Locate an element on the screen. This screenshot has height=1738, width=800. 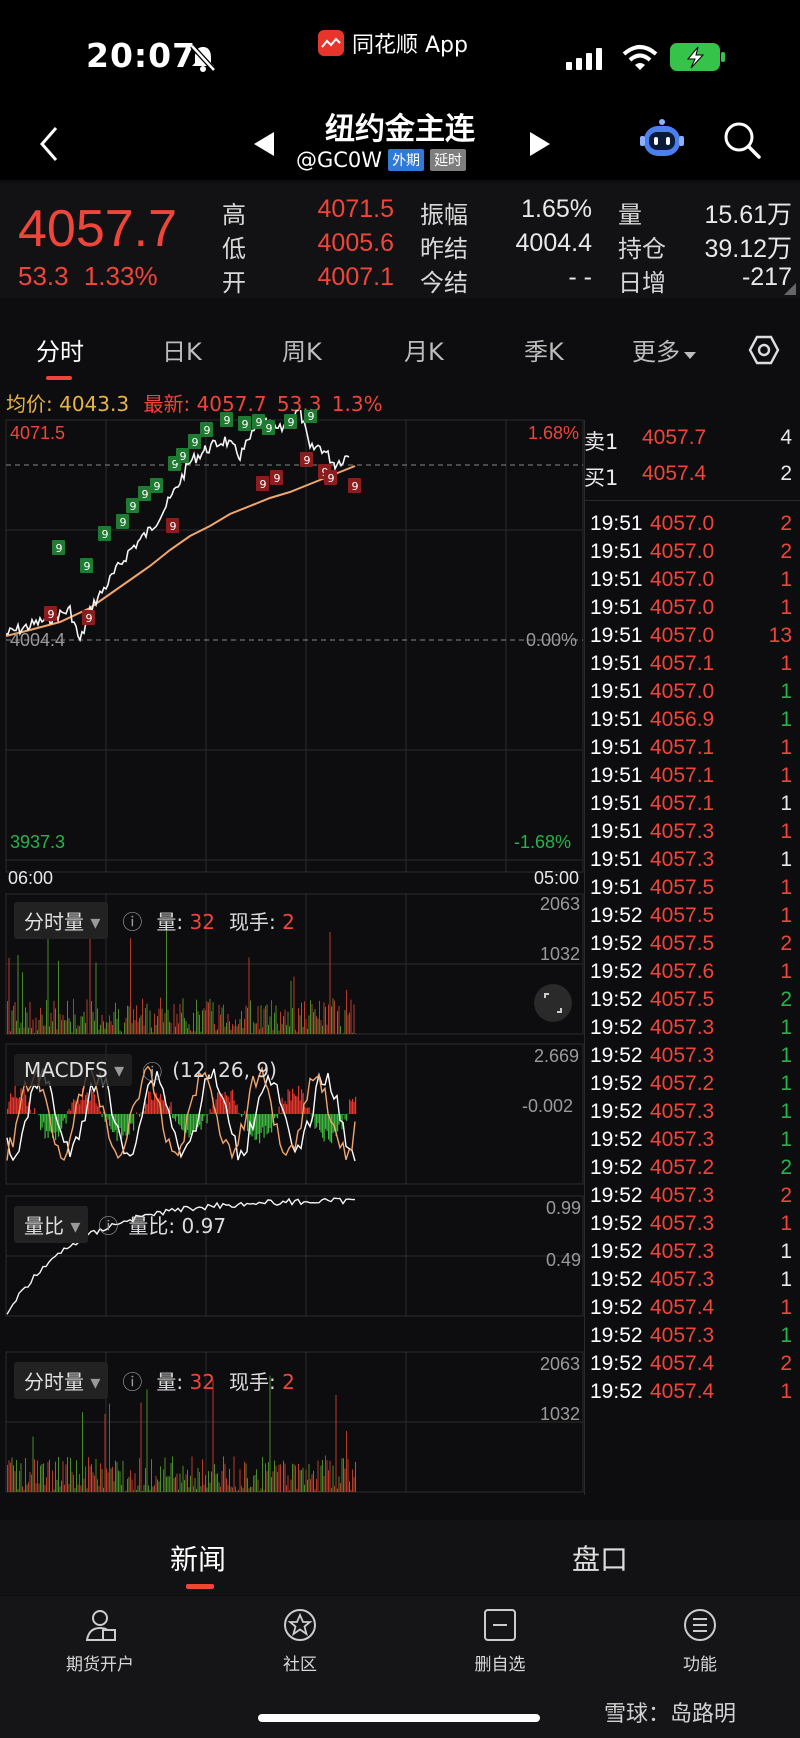
settings-hexagon-icon is located at coordinates (764, 350).